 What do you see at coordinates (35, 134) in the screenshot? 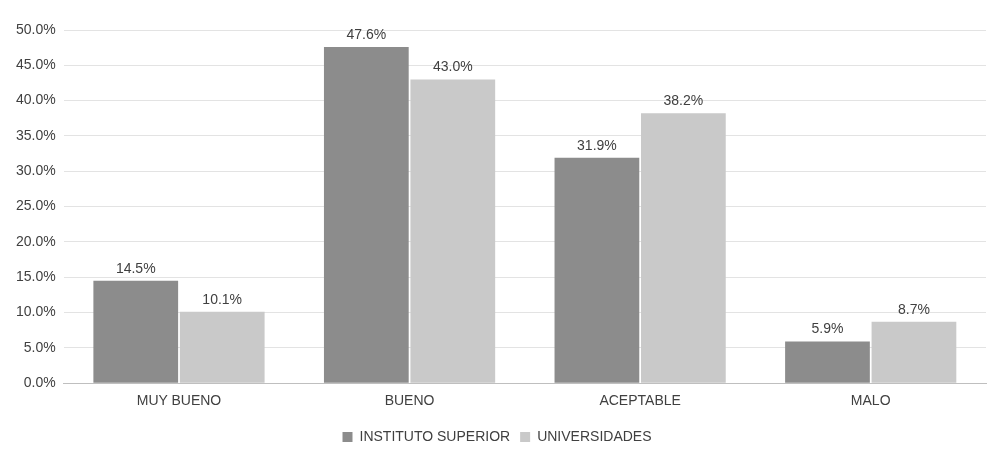
I see `y-tick-label: 35.0%` at bounding box center [35, 134].